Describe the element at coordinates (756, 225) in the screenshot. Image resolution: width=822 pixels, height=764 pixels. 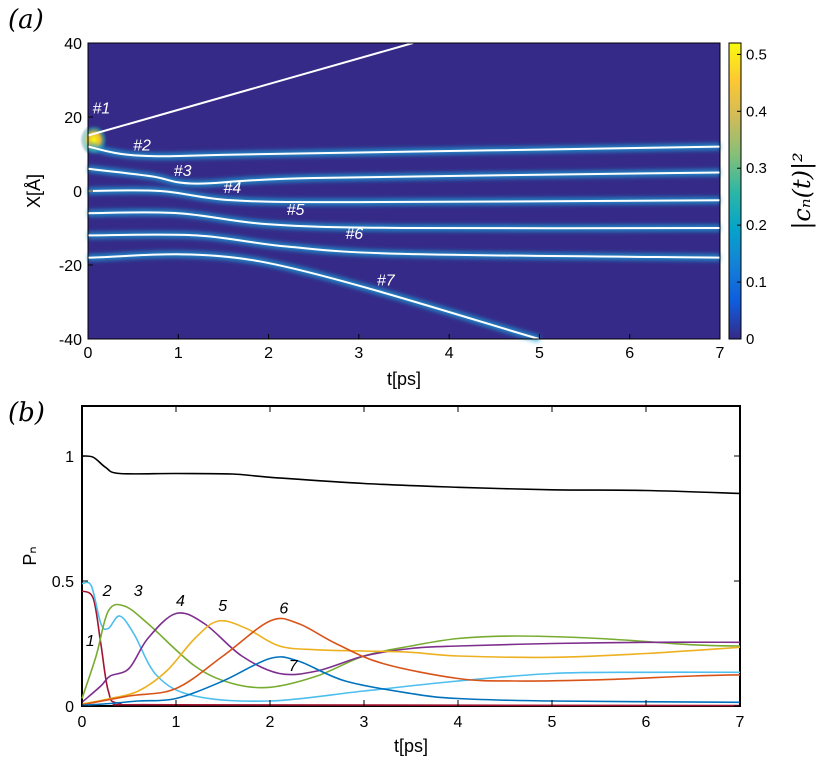
I see `colorbar-tick-label: 0.2` at that location.